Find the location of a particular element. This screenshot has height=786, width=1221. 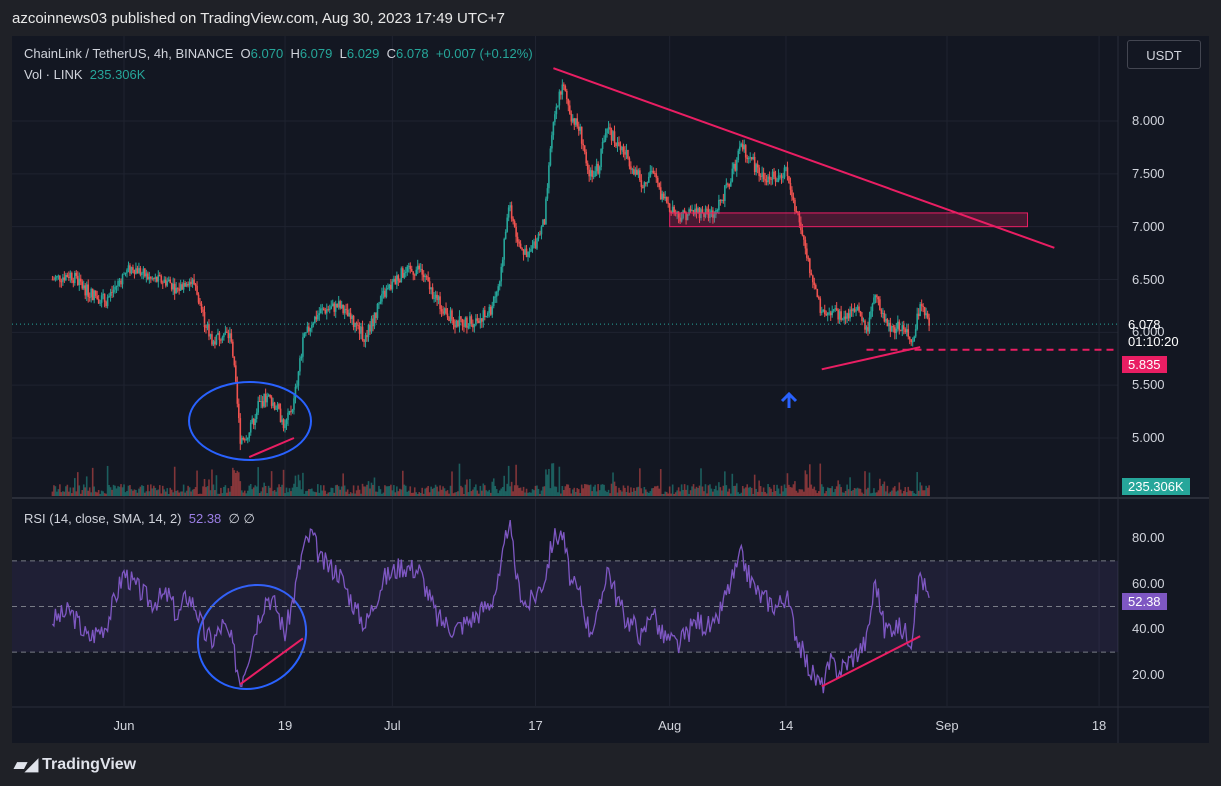

tradingview-logo: ▰◢ TradingView is located at coordinates (75, 765).